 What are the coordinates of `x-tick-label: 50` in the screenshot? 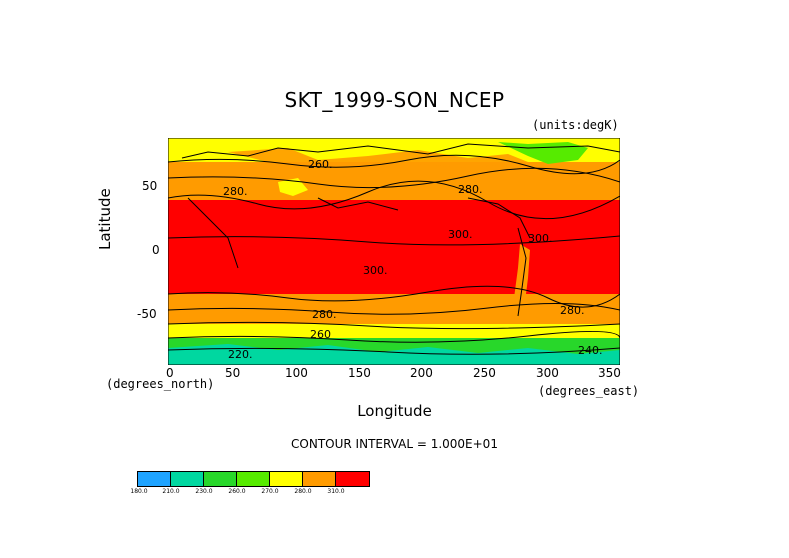 It's located at (233, 373).